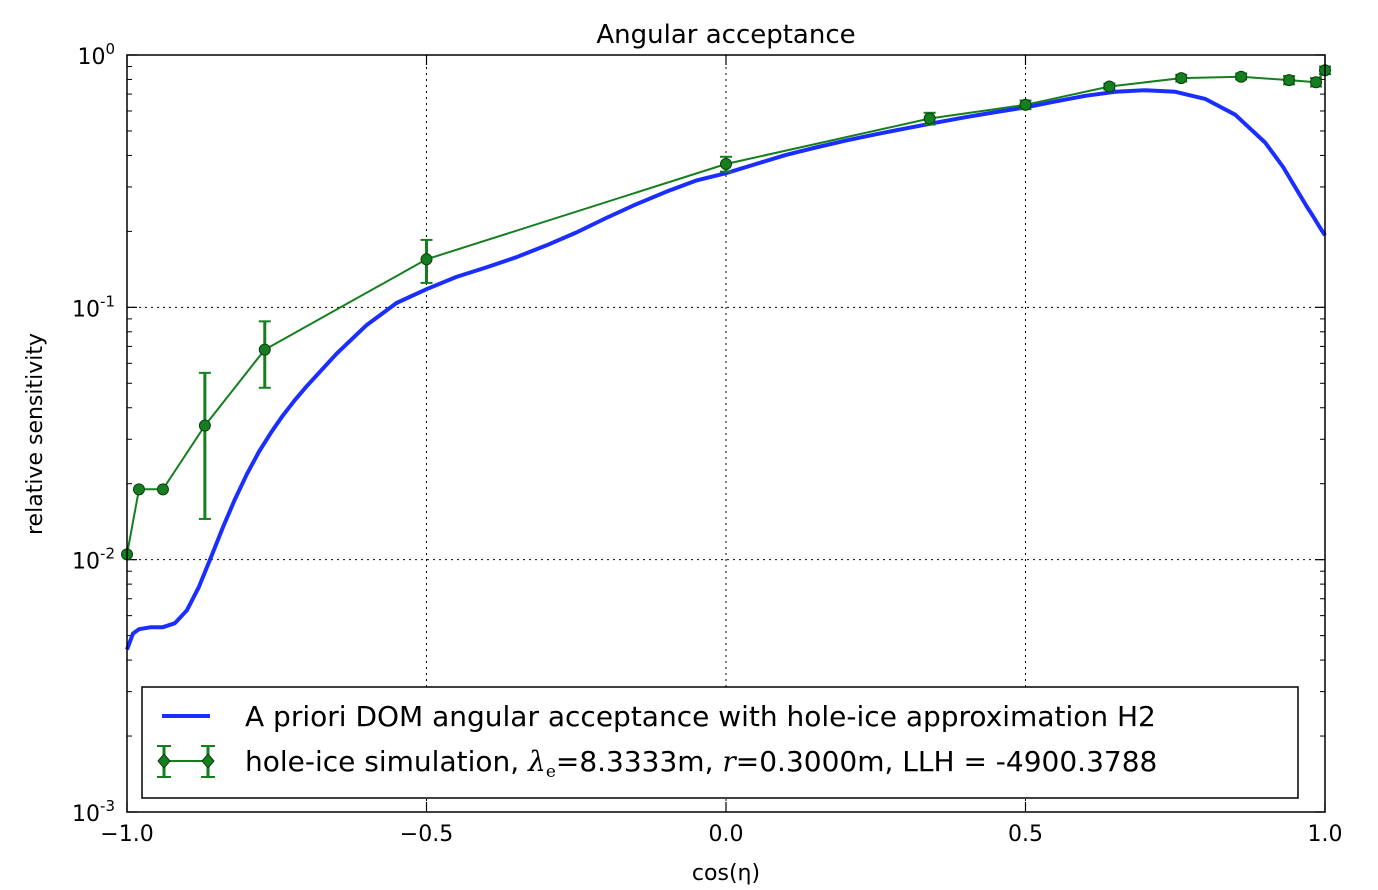  I want to click on x-tick-label: 1.0, so click(1325, 834).